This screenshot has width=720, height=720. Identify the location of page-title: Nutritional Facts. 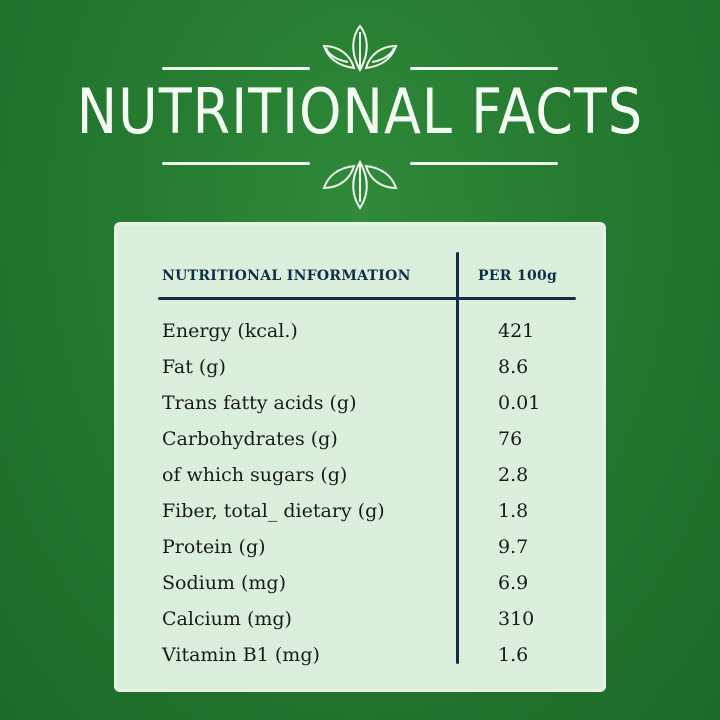
(360, 111).